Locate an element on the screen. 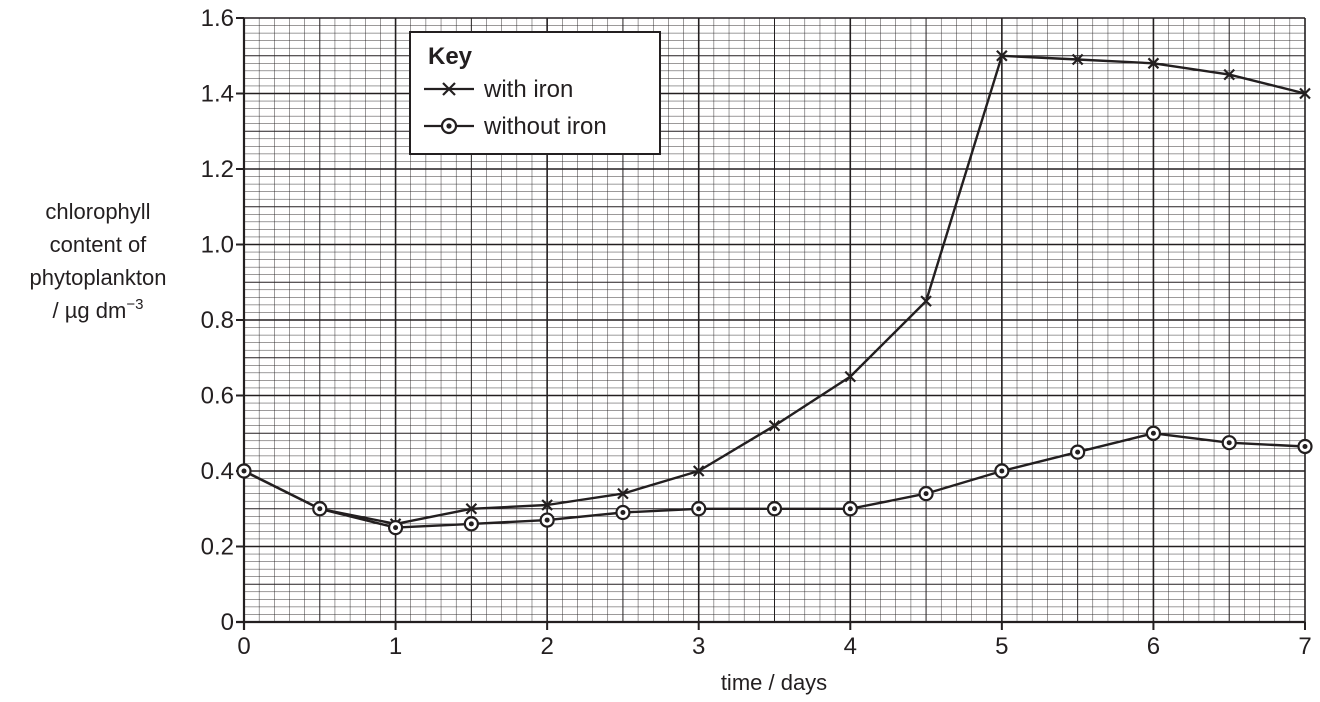  legend: Key with iron without iron is located at coordinates (535, 93).